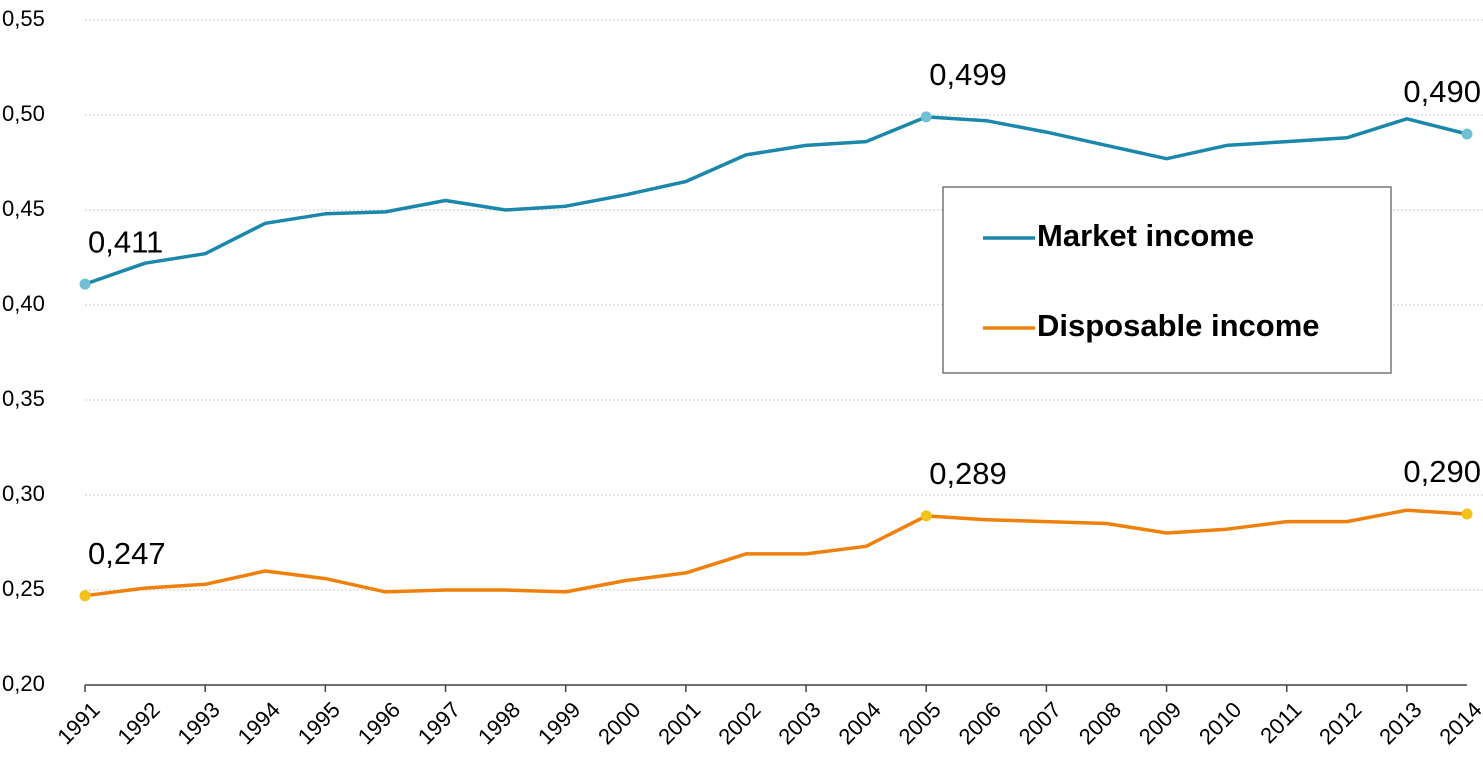 The height and width of the screenshot is (769, 1483). What do you see at coordinates (559, 723) in the screenshot?
I see `x-tick-label: 1999` at bounding box center [559, 723].